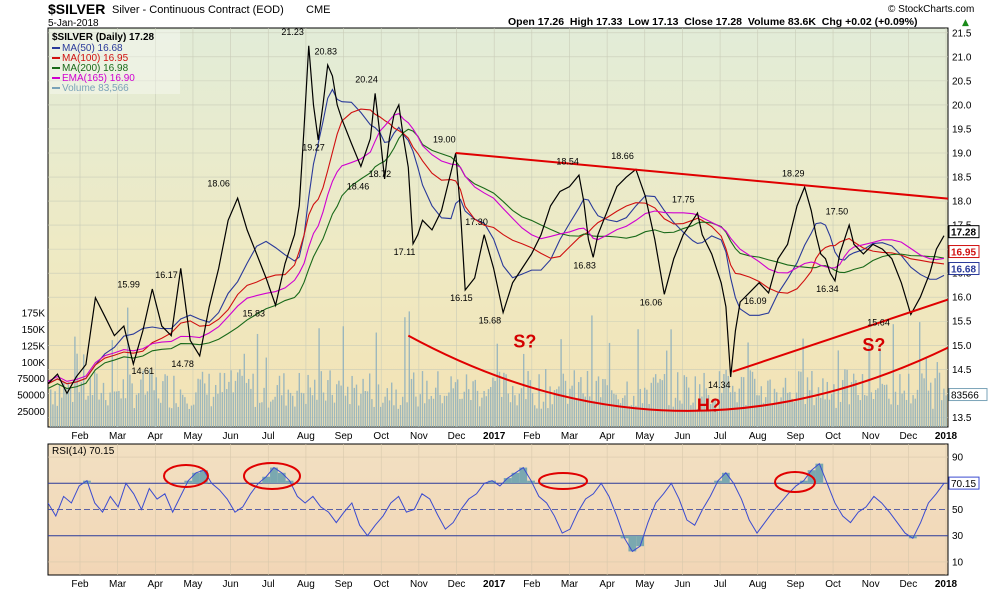 The image size is (990, 591). Describe the element at coordinates (640, 541) in the screenshot. I see `rsi-oversold-fill` at that location.